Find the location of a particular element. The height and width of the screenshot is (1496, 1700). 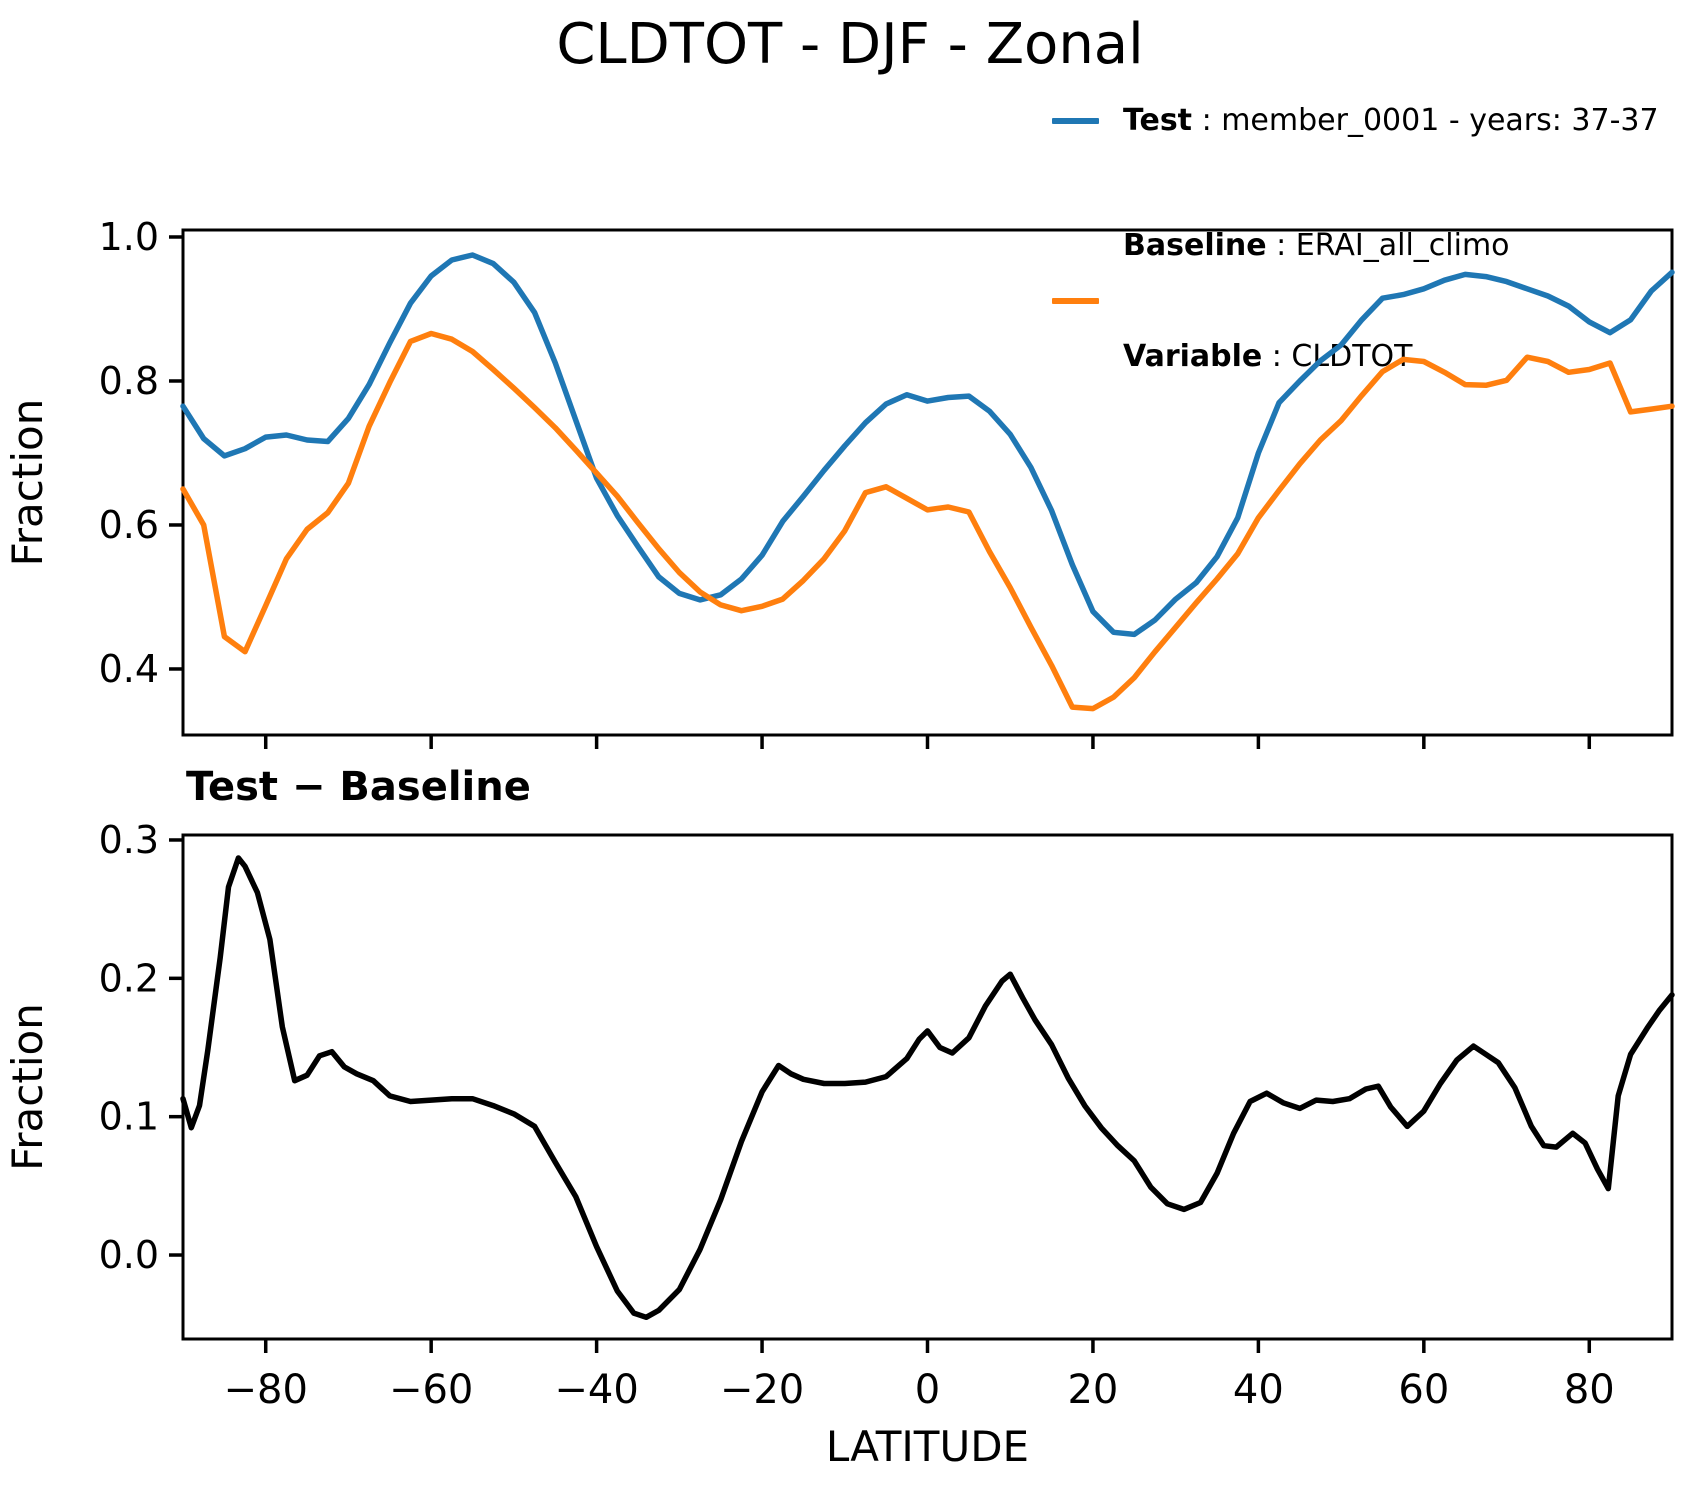

y-tick-label: 0.4 is located at coordinates (129, 669).